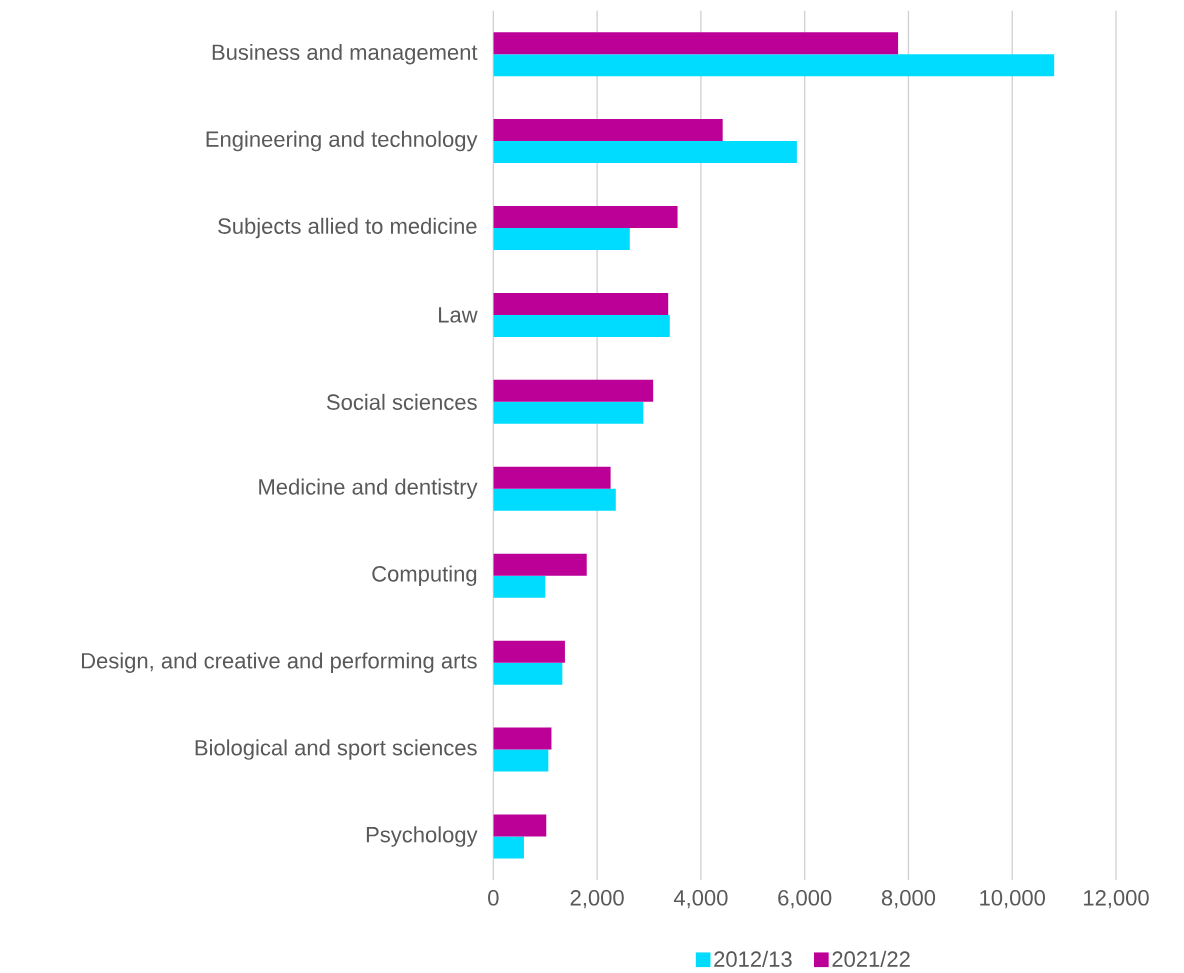 The width and height of the screenshot is (1184, 973). What do you see at coordinates (401, 401) in the screenshot?
I see `y-tick-label: Social sciences` at bounding box center [401, 401].